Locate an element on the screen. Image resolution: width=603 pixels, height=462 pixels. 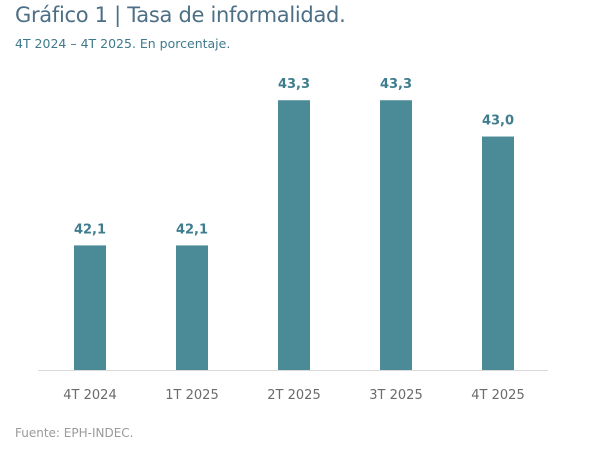
x-tick-label: 3T 2025 is located at coordinates (395, 395).